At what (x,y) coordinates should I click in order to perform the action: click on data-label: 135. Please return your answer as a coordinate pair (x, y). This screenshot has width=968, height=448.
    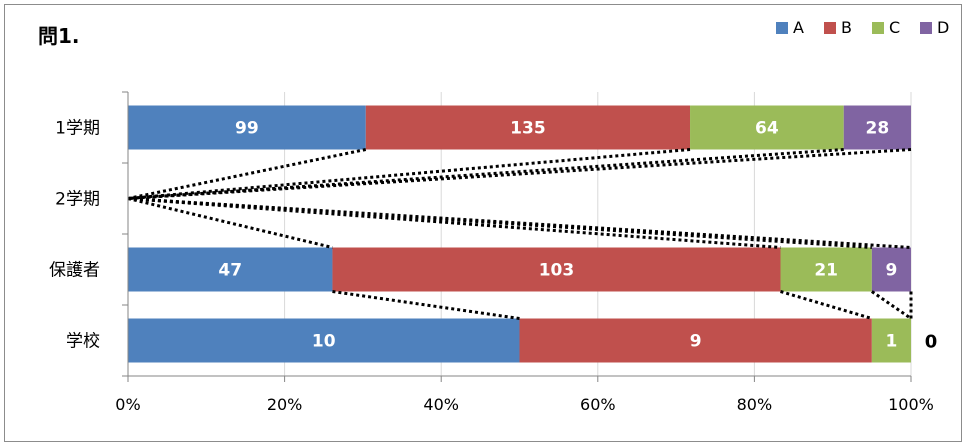
    Looking at the image, I should click on (528, 129).